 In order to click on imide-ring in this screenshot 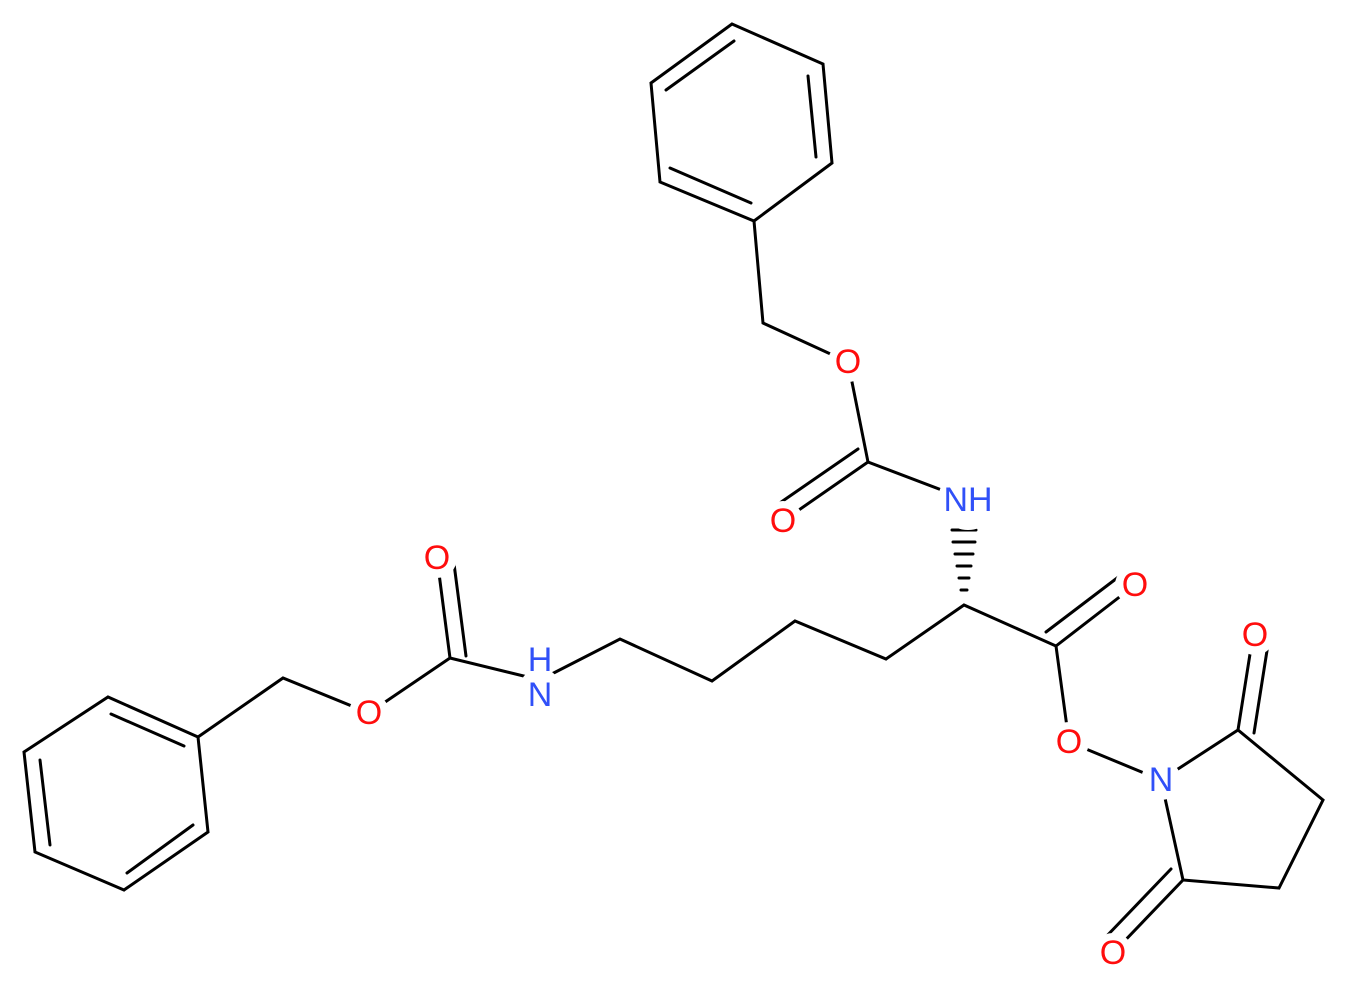, I will do `click(1242, 809)`.